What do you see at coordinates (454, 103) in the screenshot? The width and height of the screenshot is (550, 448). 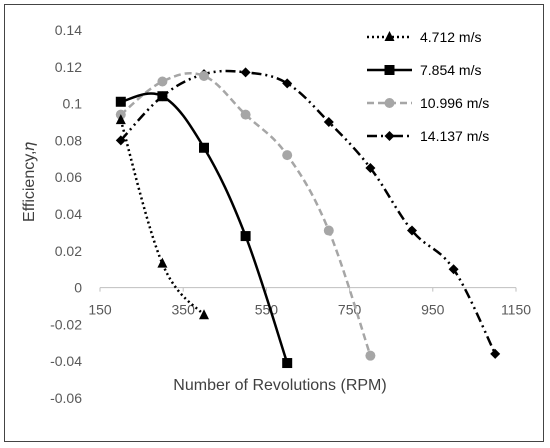 I see `legend-label: 10.996 m/s` at bounding box center [454, 103].